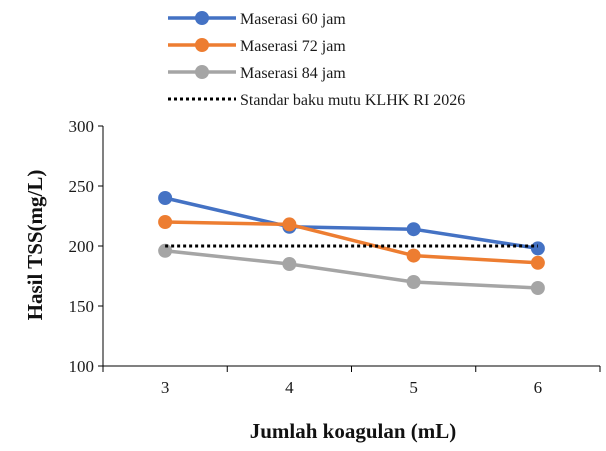  I want to click on legend-label: Standar baku mutu KLHK RI 2026, so click(352, 100).